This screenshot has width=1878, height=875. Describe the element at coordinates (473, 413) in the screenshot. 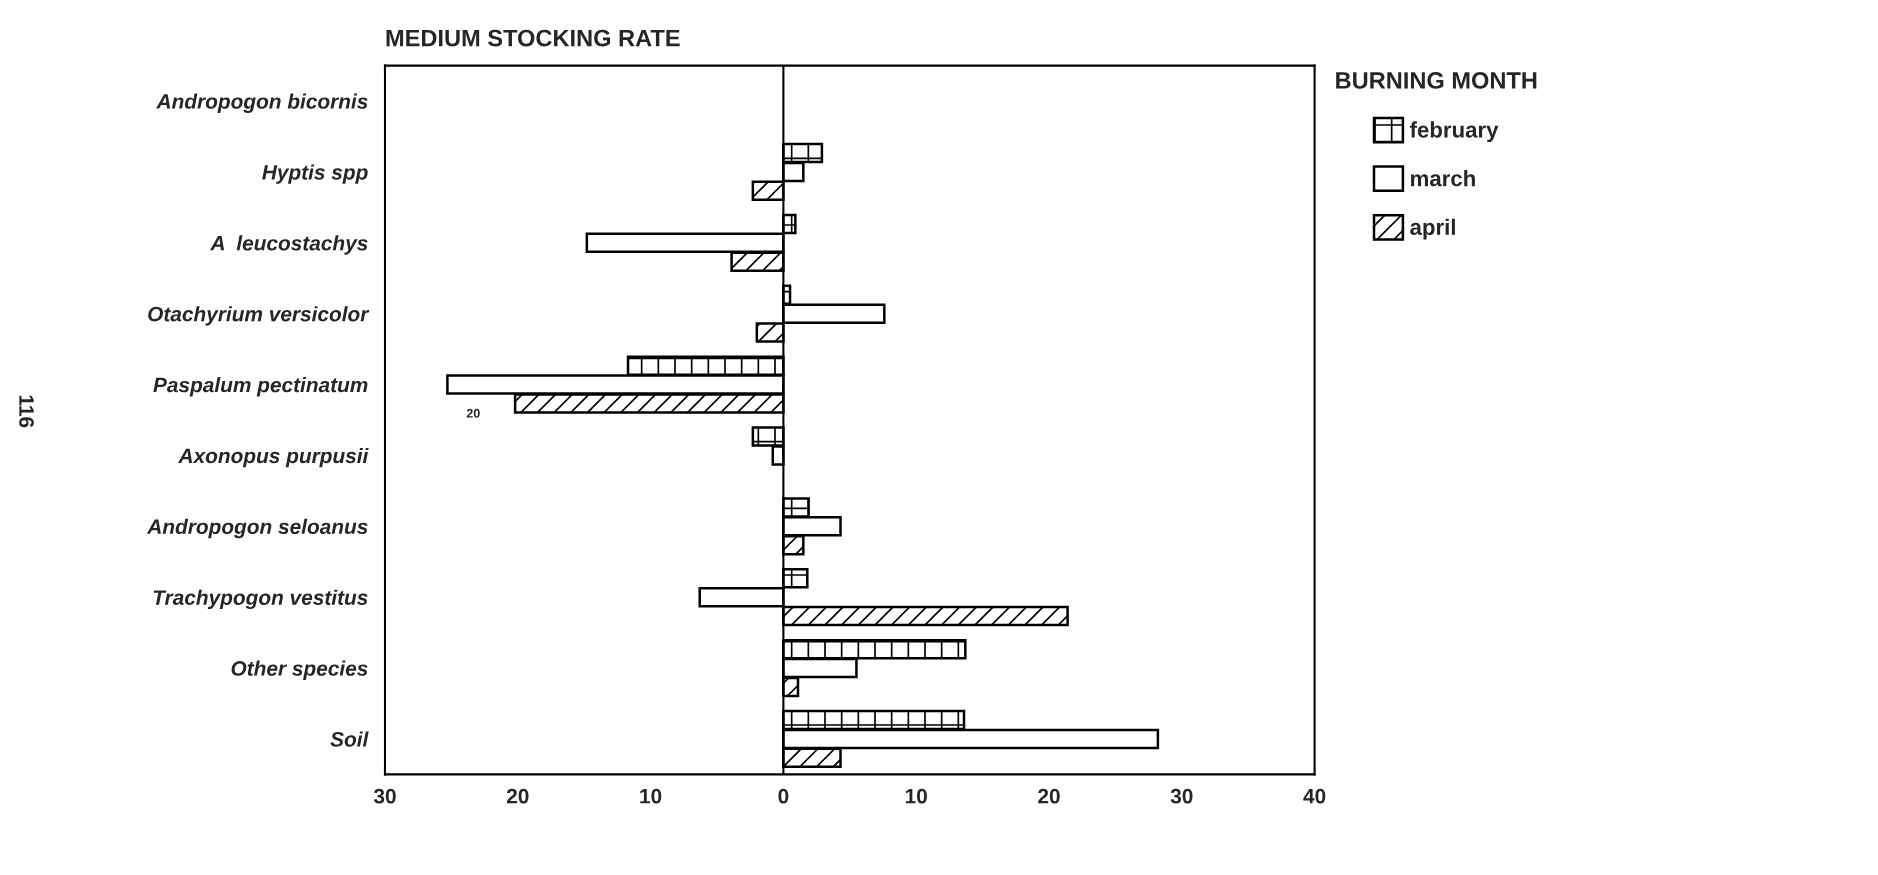

I see `annotation: 20` at that location.